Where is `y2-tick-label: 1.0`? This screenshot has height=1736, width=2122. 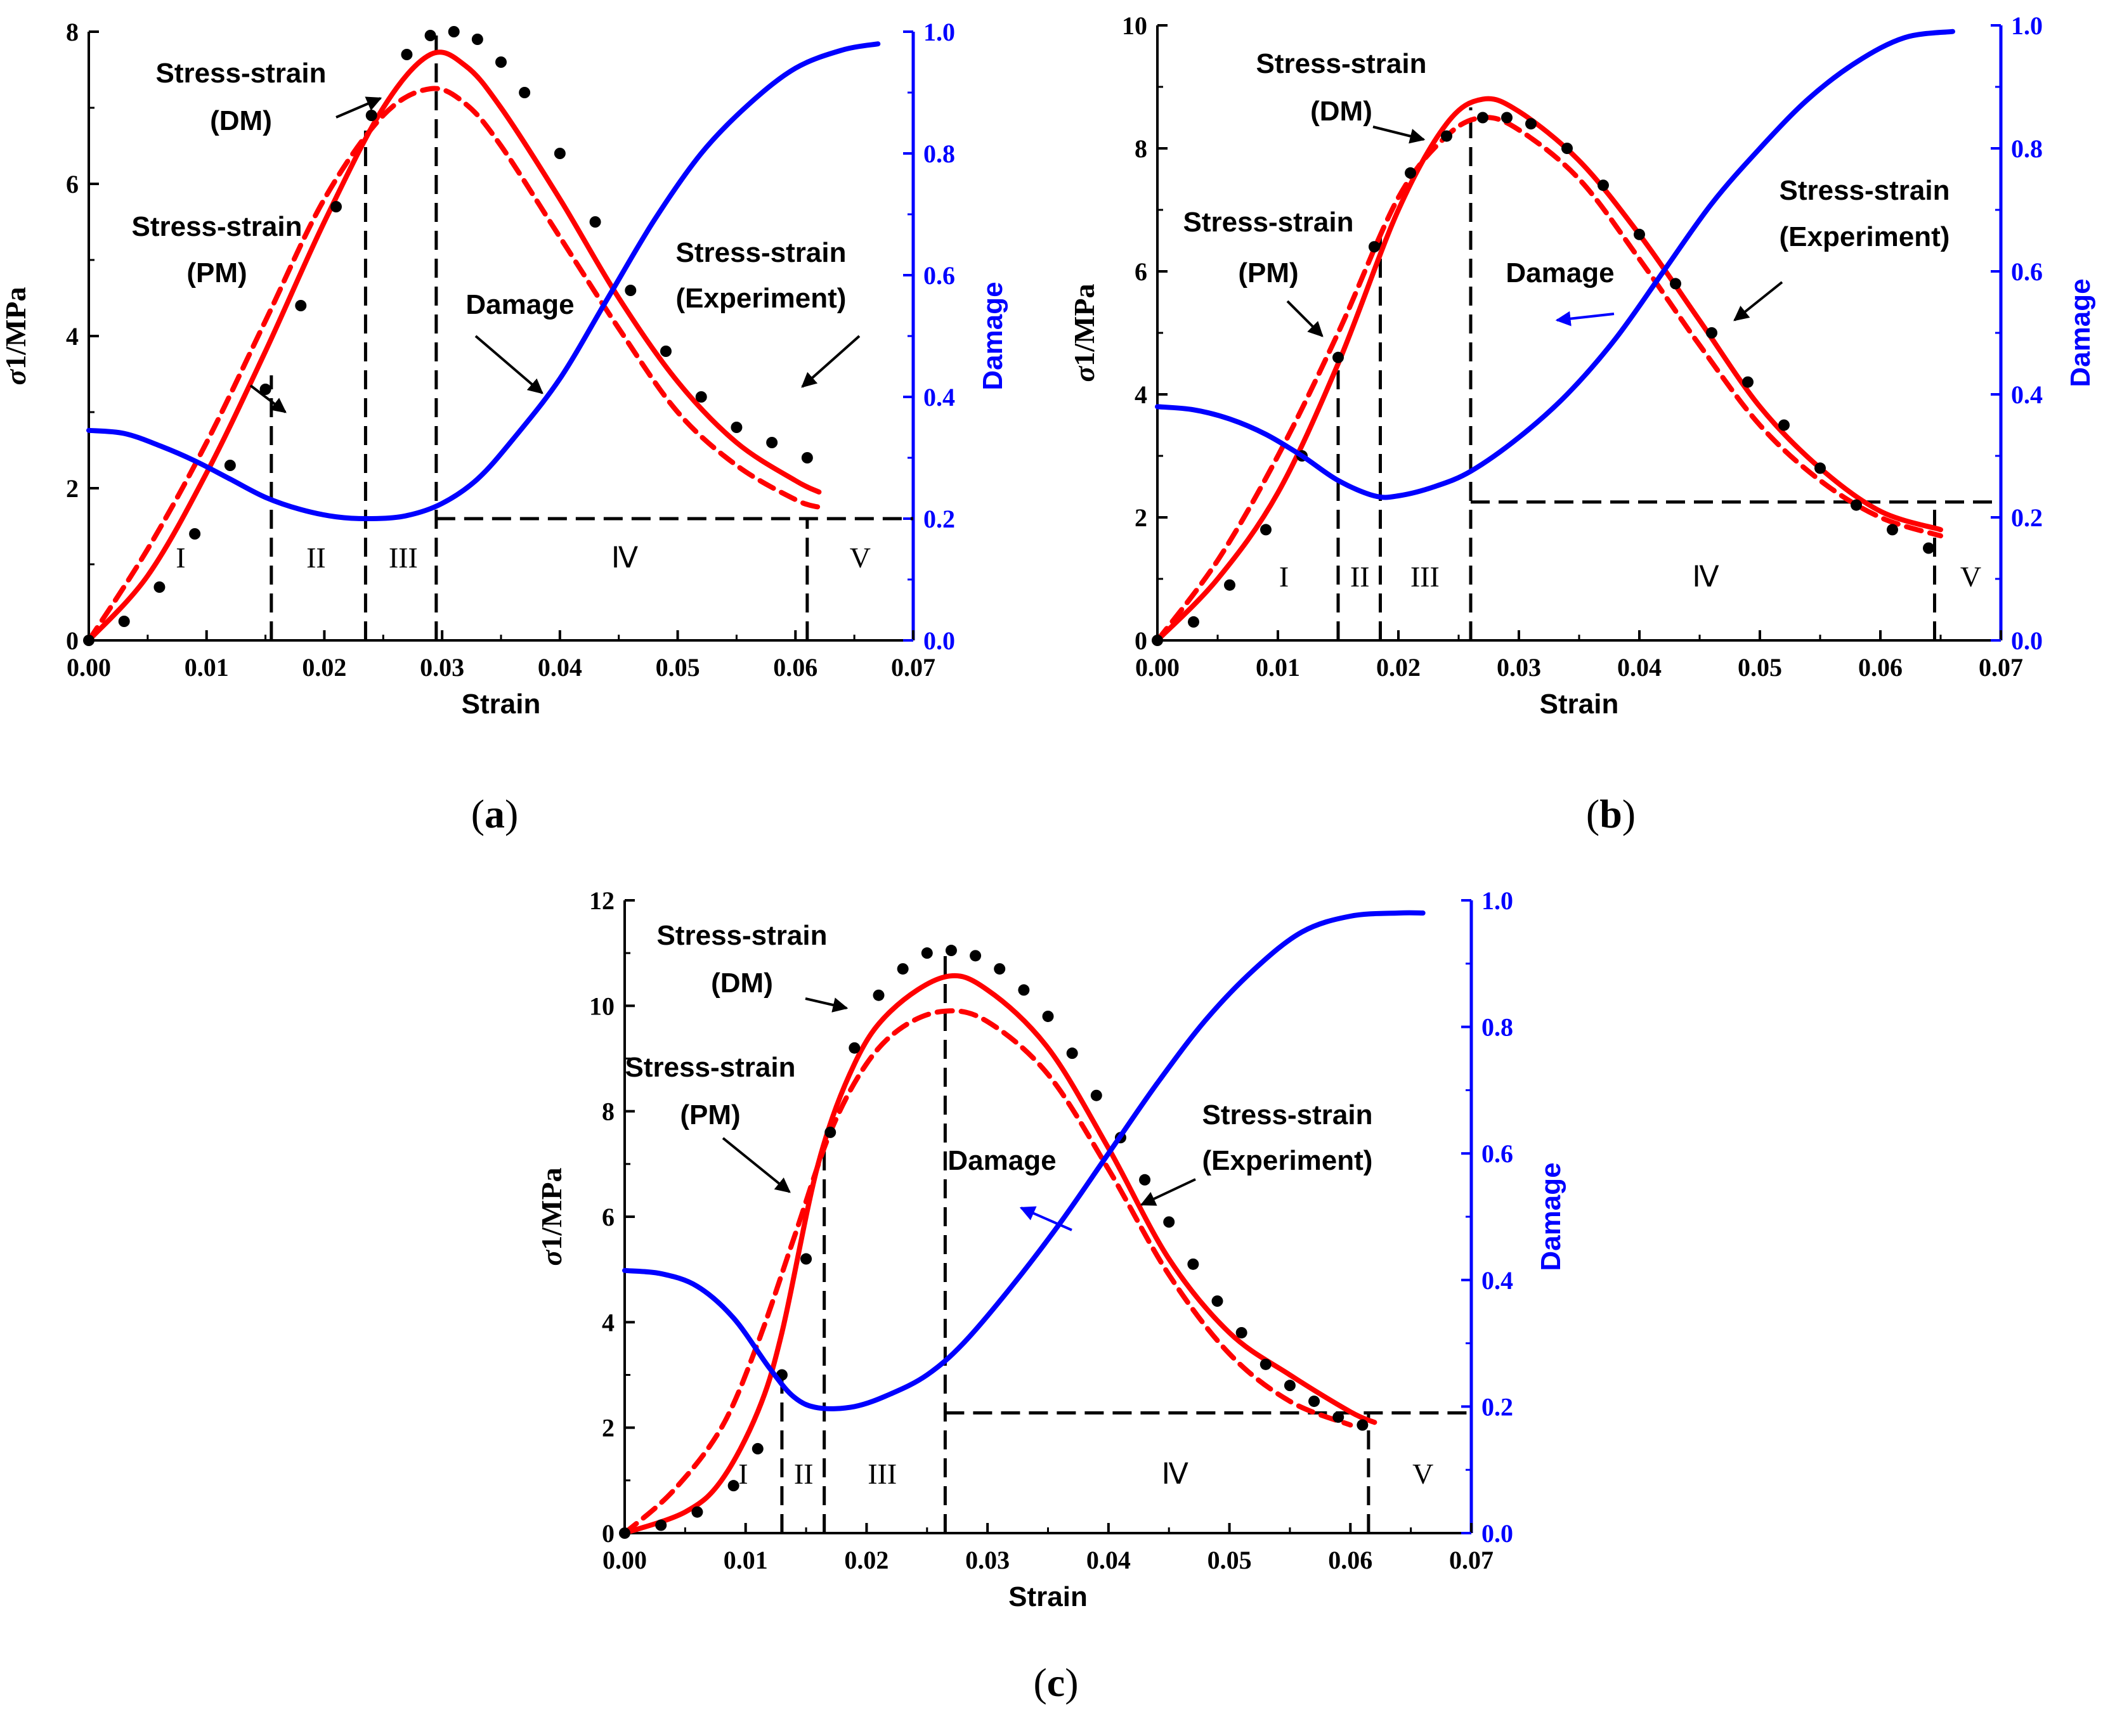
y2-tick-label: 1.0 is located at coordinates (1497, 900).